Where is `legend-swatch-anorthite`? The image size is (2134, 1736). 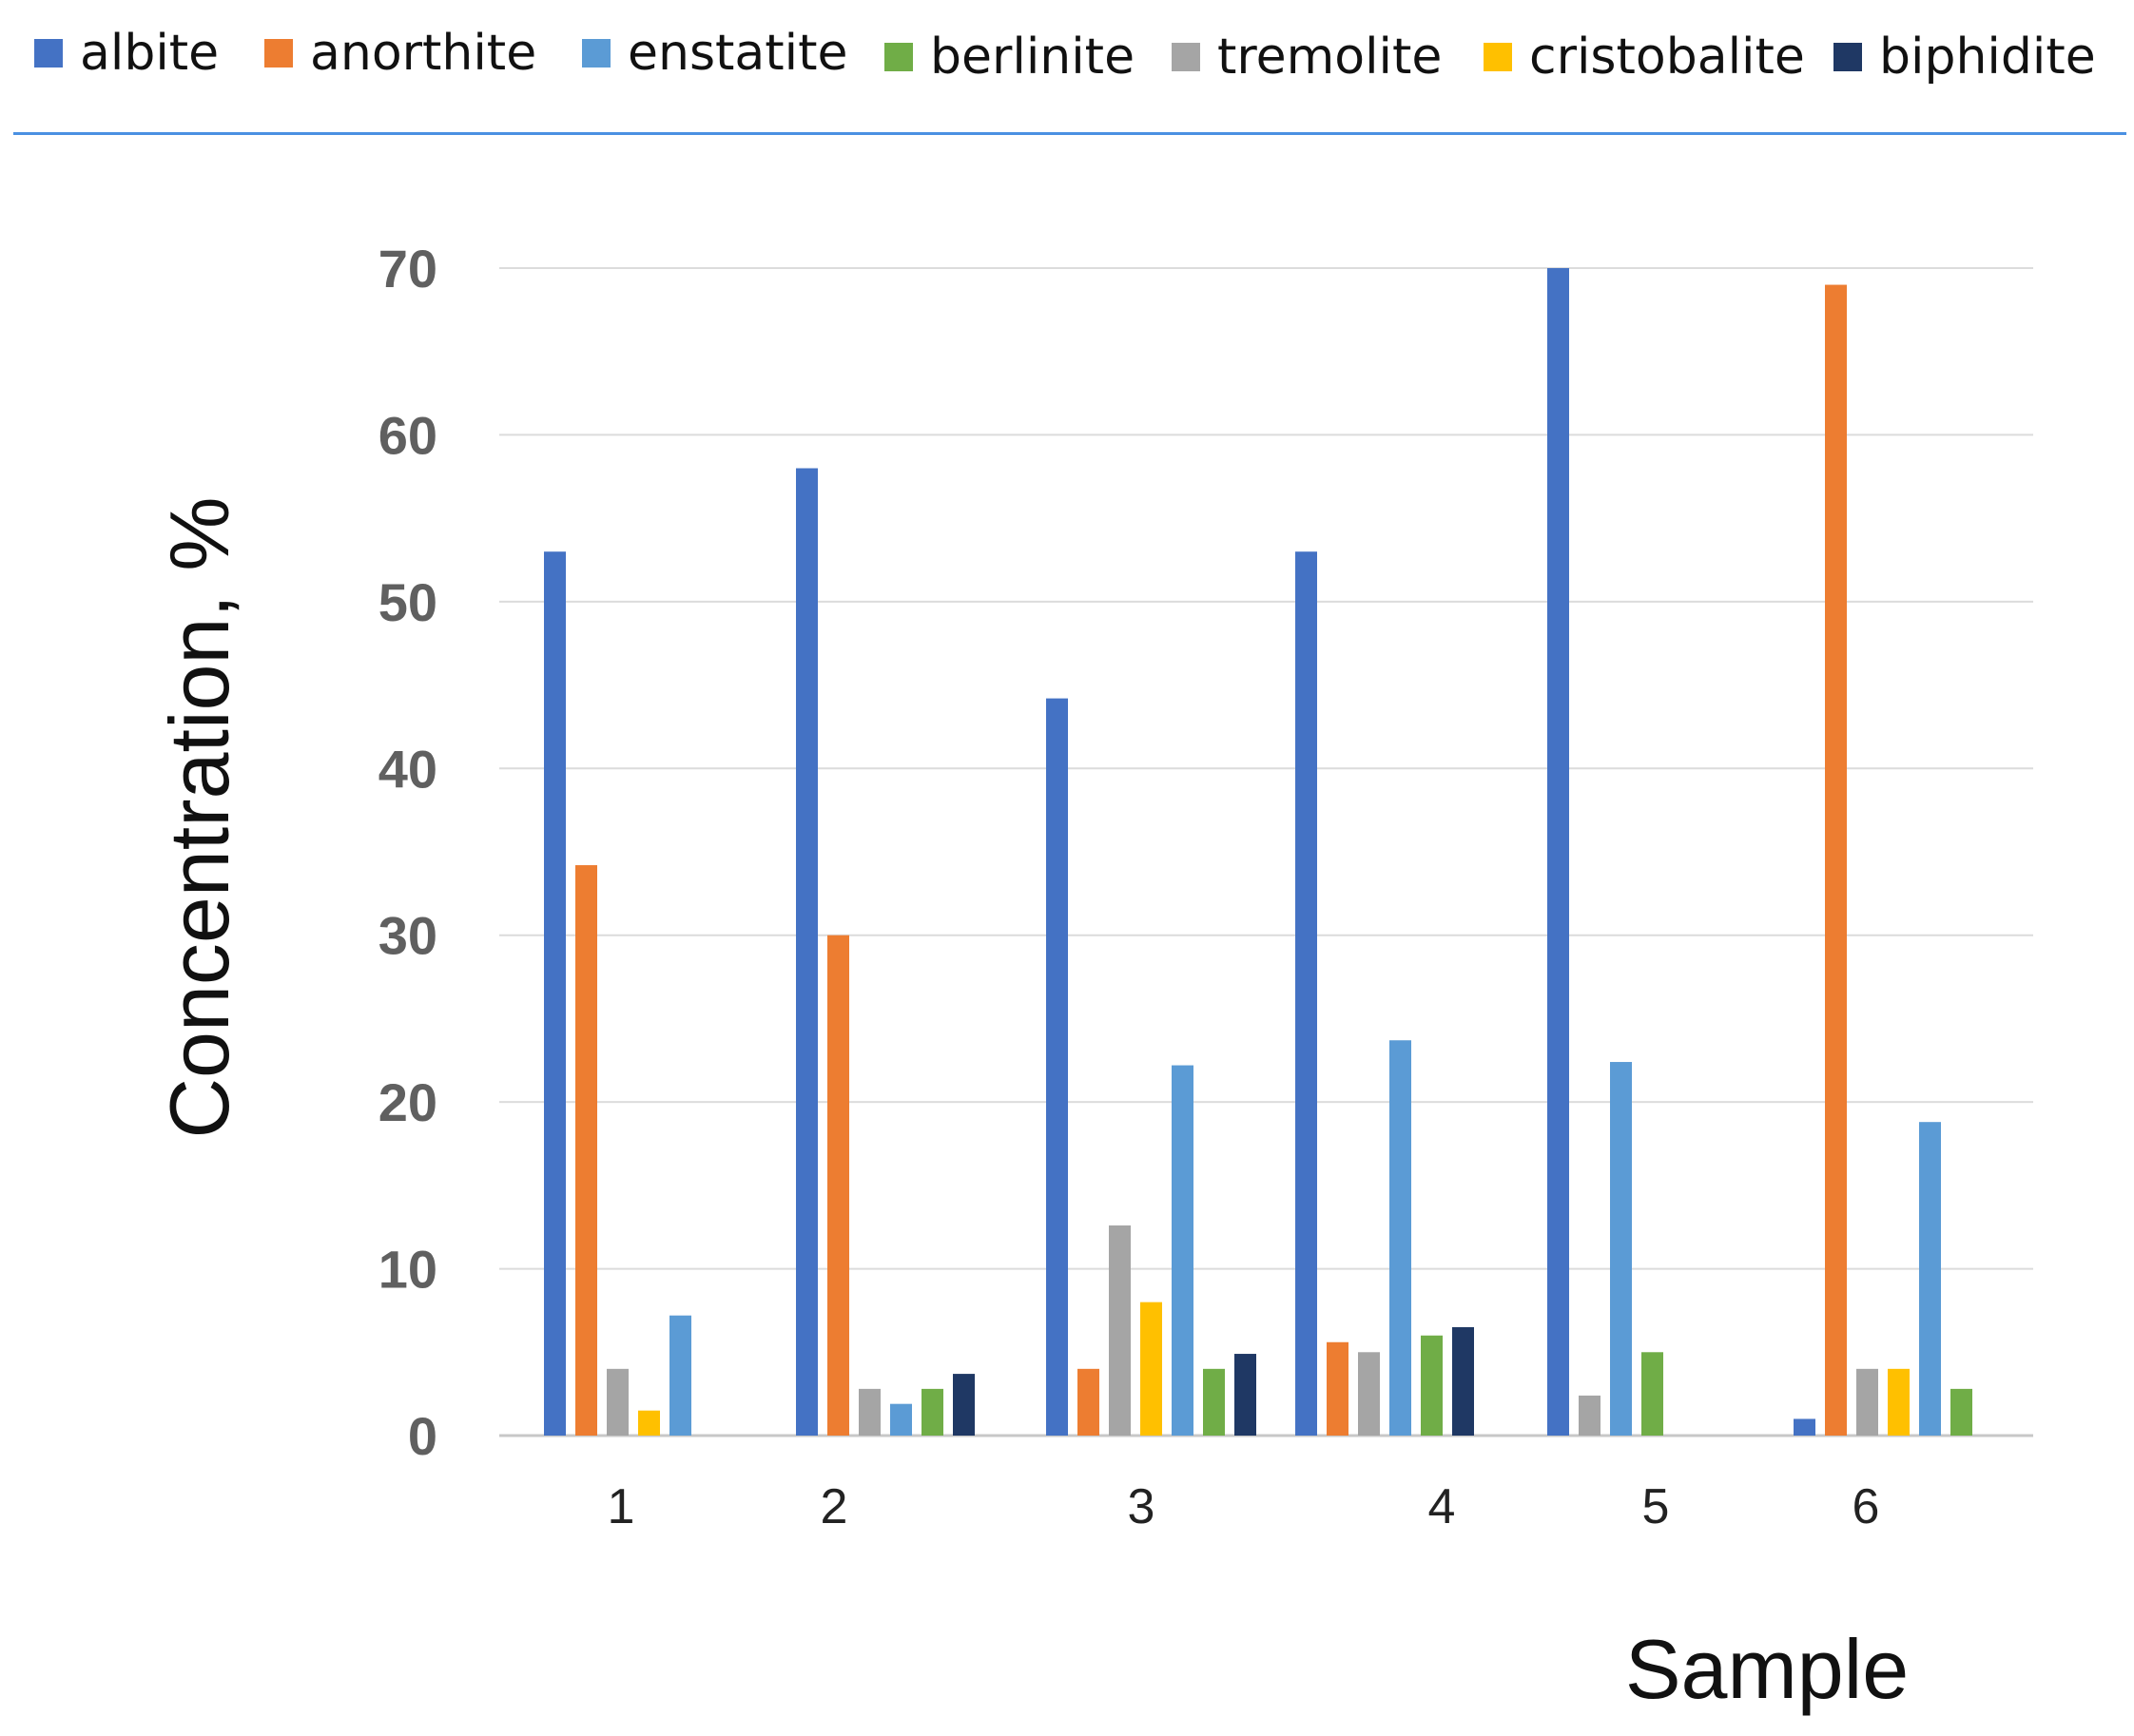
legend-swatch-anorthite is located at coordinates (278, 54).